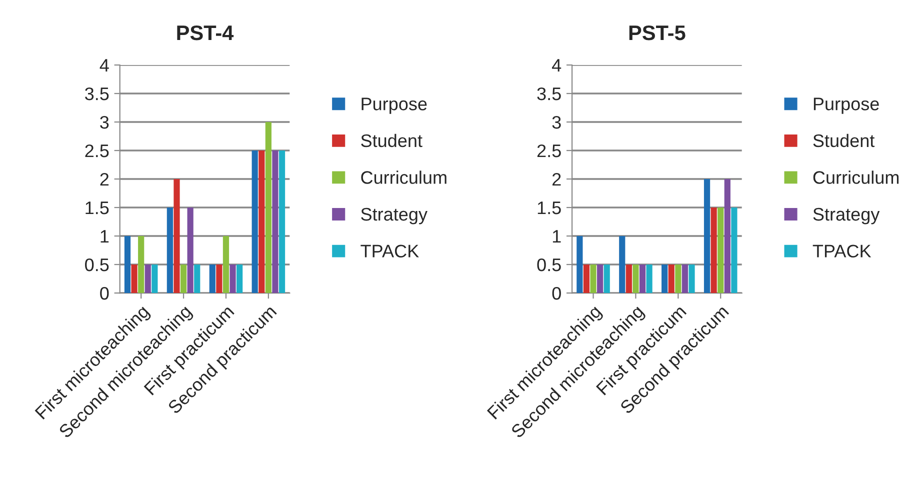 The width and height of the screenshot is (908, 478). What do you see at coordinates (657, 32) in the screenshot?
I see `chart-title: PST-5` at bounding box center [657, 32].